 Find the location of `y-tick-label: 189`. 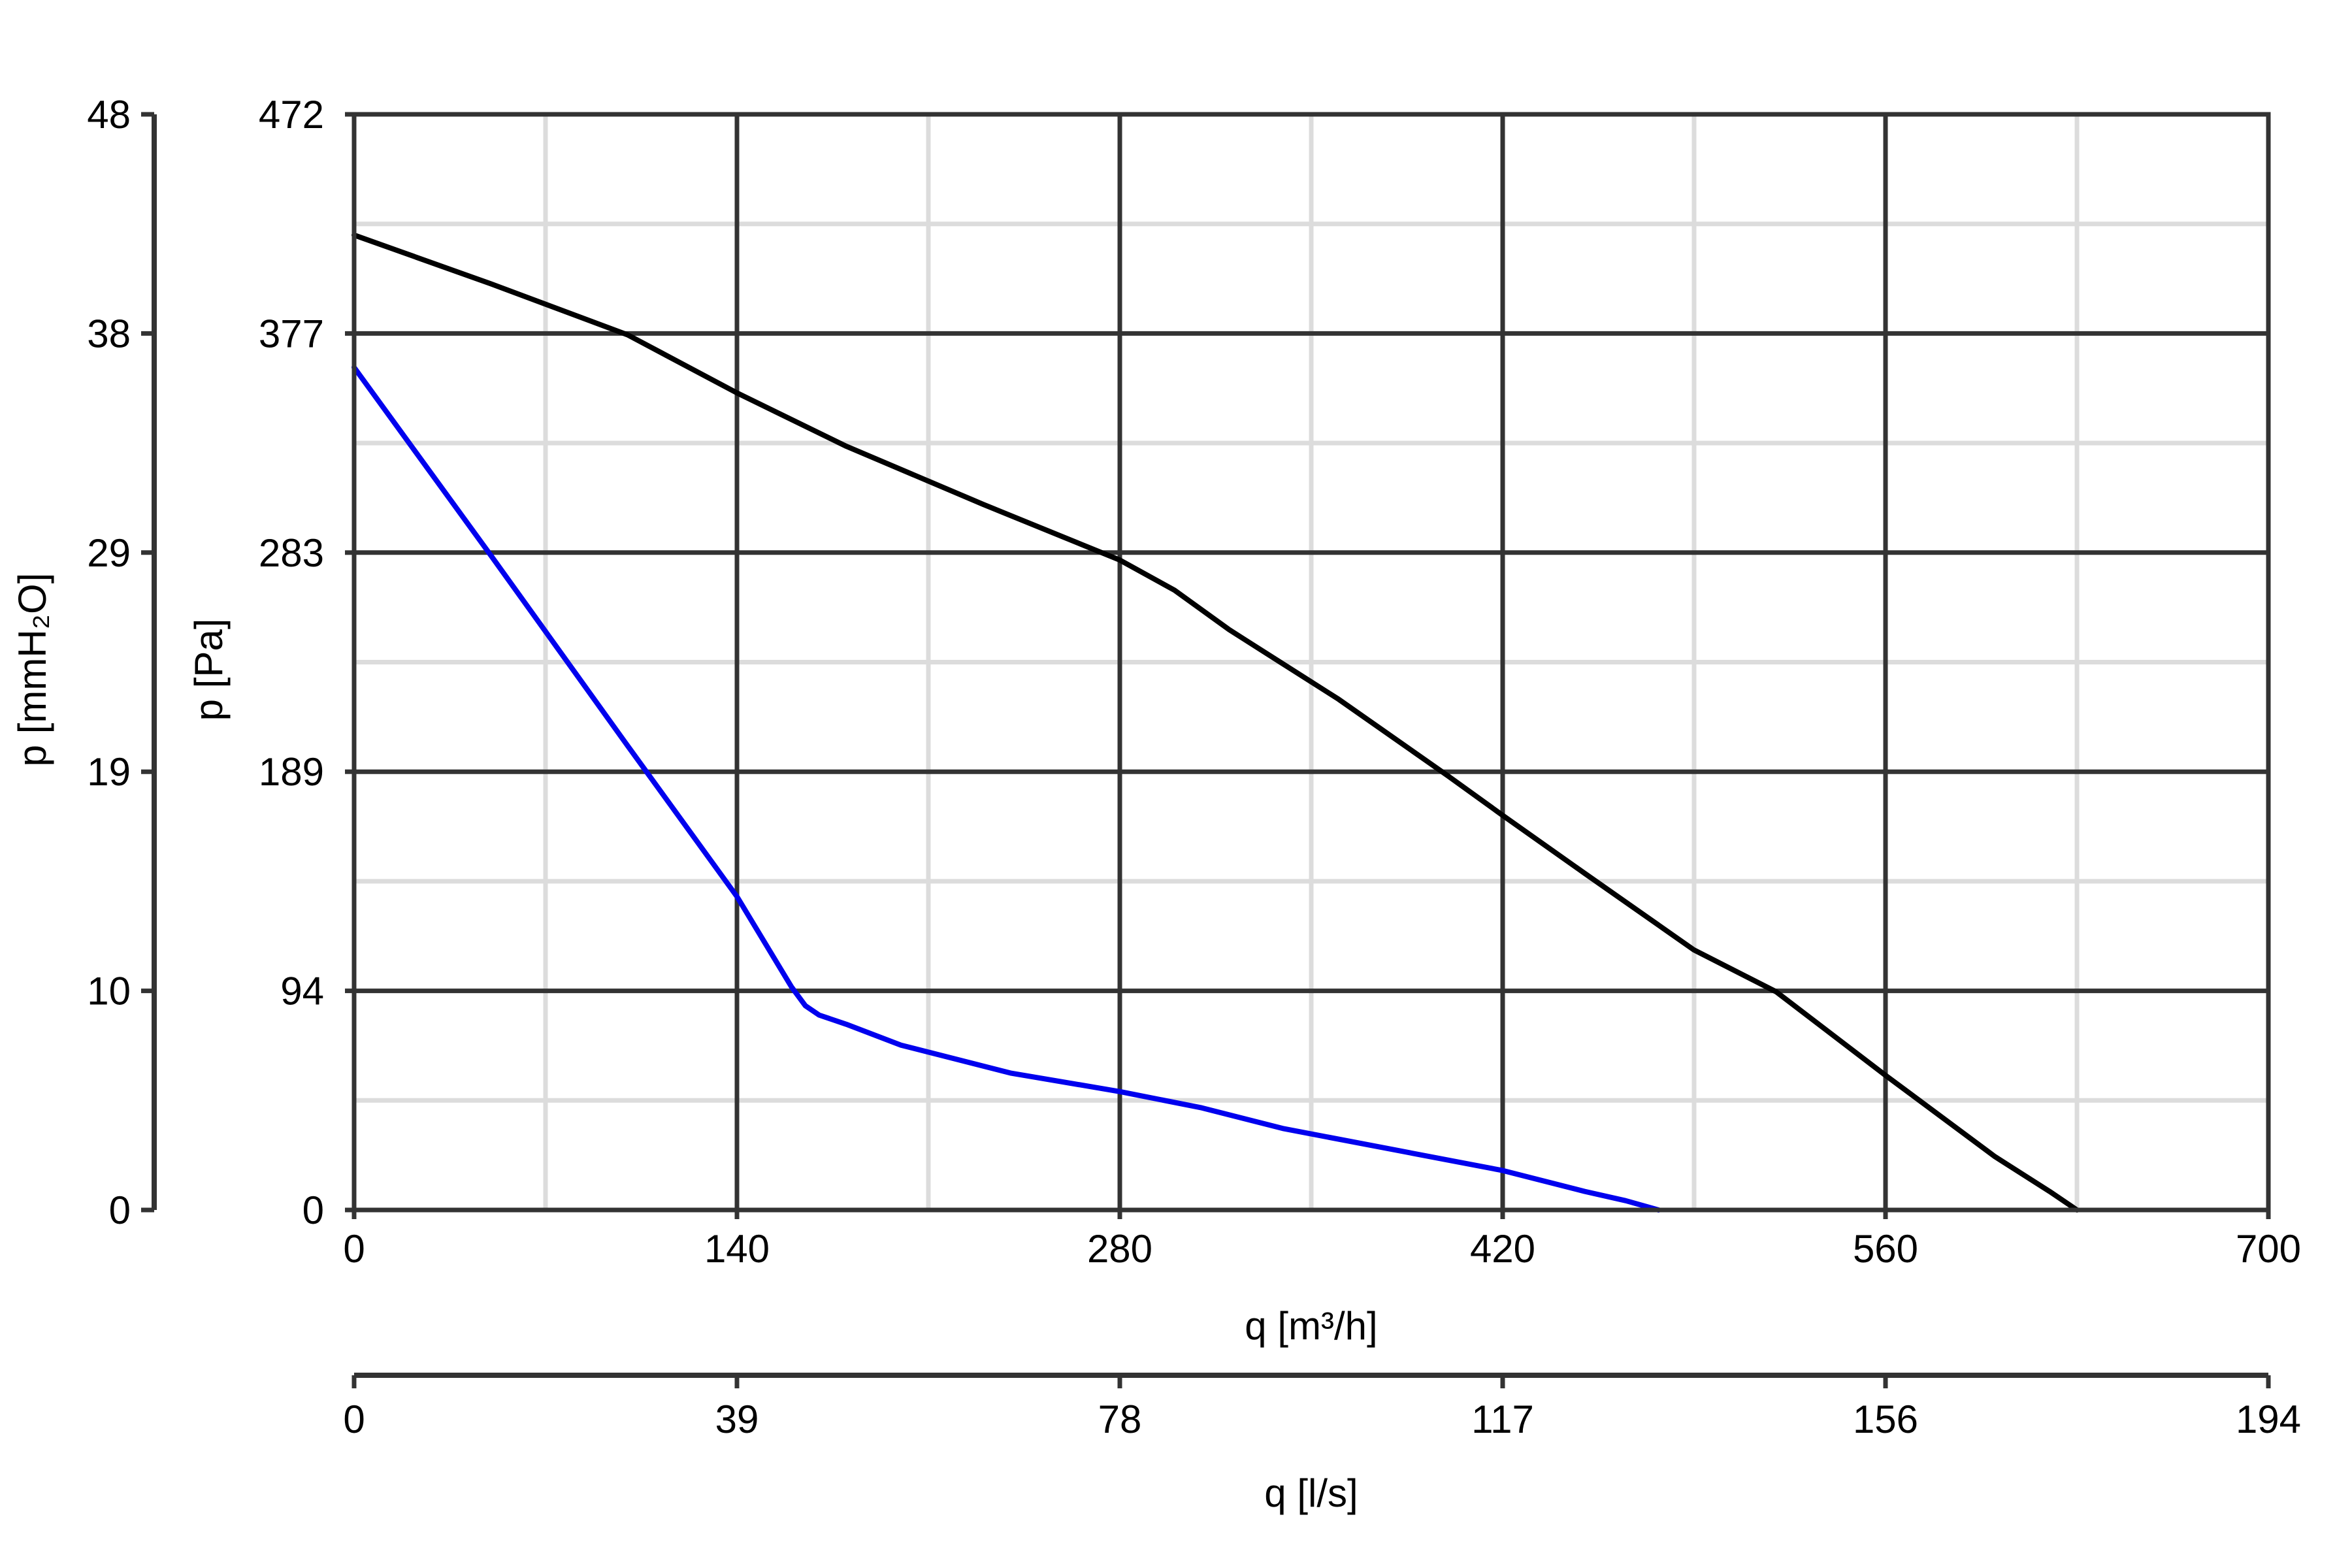

y-tick-label: 189 is located at coordinates (291, 772).